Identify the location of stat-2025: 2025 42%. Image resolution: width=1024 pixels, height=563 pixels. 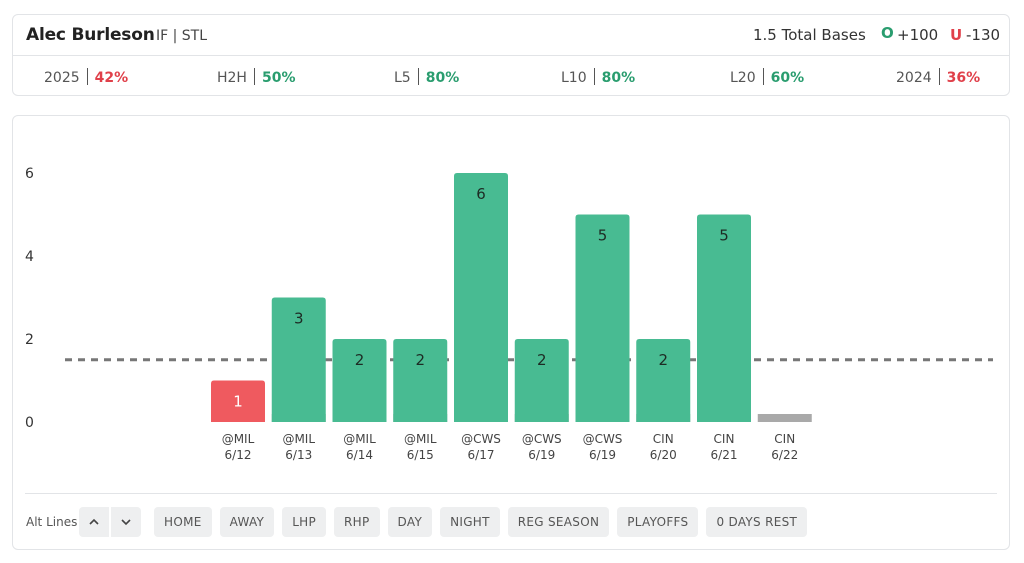
(86, 77).